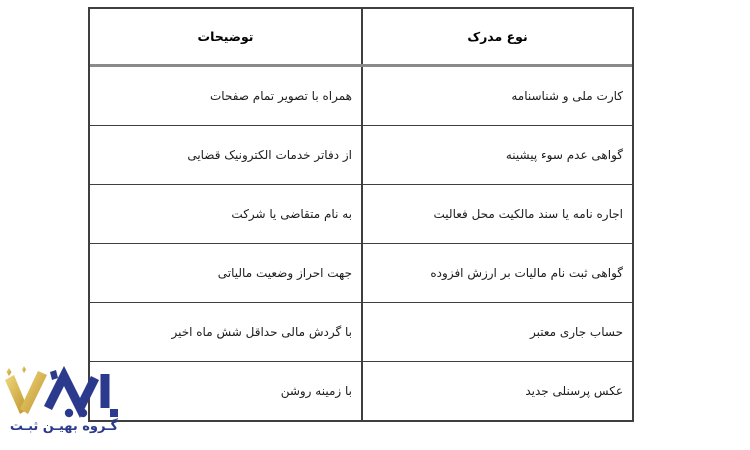 The image size is (750, 450). I want to click on description-cell: از دفاتر خدمات الکترونیک قضایی, so click(269, 155).